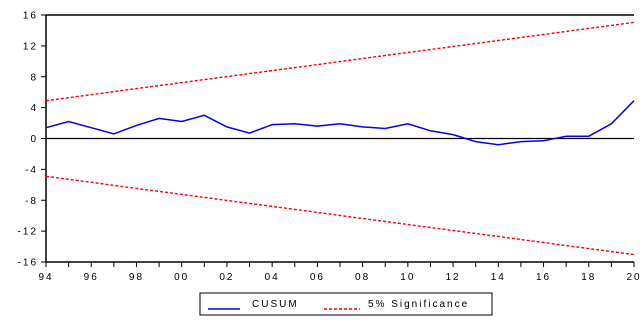 The height and width of the screenshot is (322, 640). What do you see at coordinates (30, 16) in the screenshot?
I see `y-tick-label: 16` at bounding box center [30, 16].